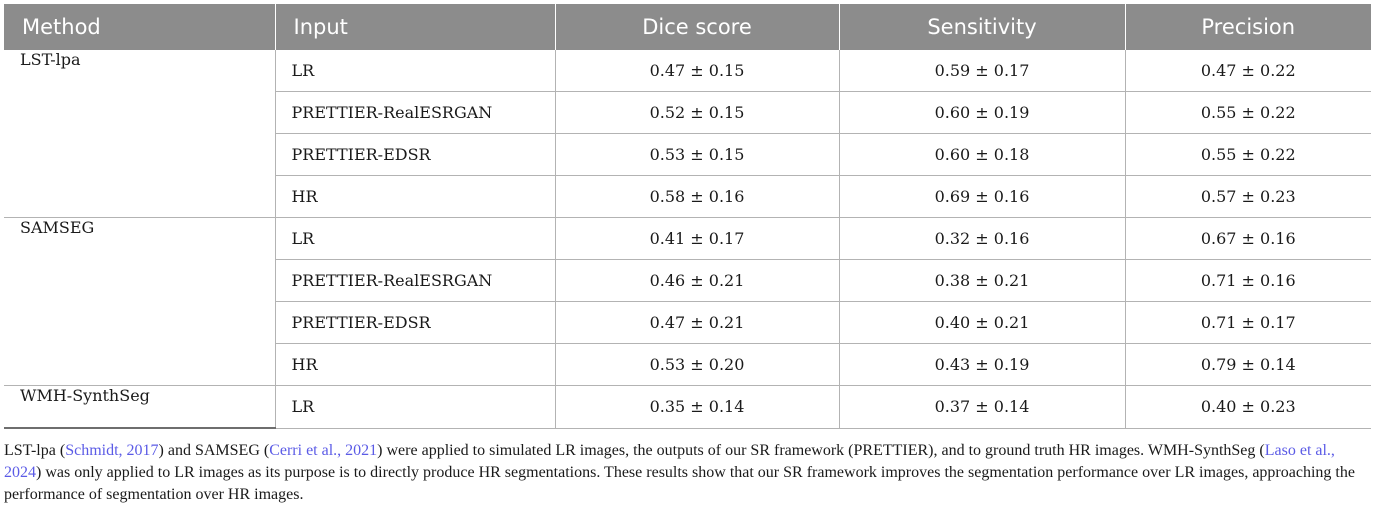 This screenshot has height=515, width=1375. I want to click on dice-cell: 0.58 ± 0.16, so click(697, 196).